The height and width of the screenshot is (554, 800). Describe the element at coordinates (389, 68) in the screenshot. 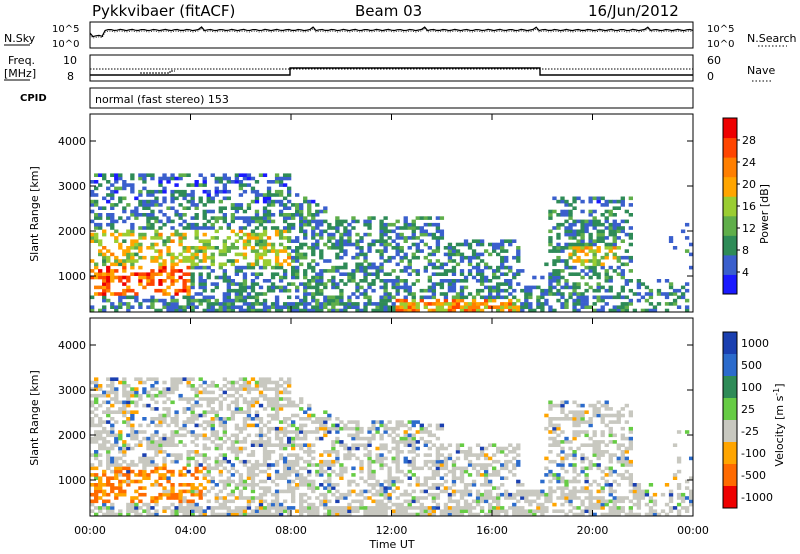

I see `freq-panel: Freq. [MHz] 10 8 60 0 Nave` at that location.